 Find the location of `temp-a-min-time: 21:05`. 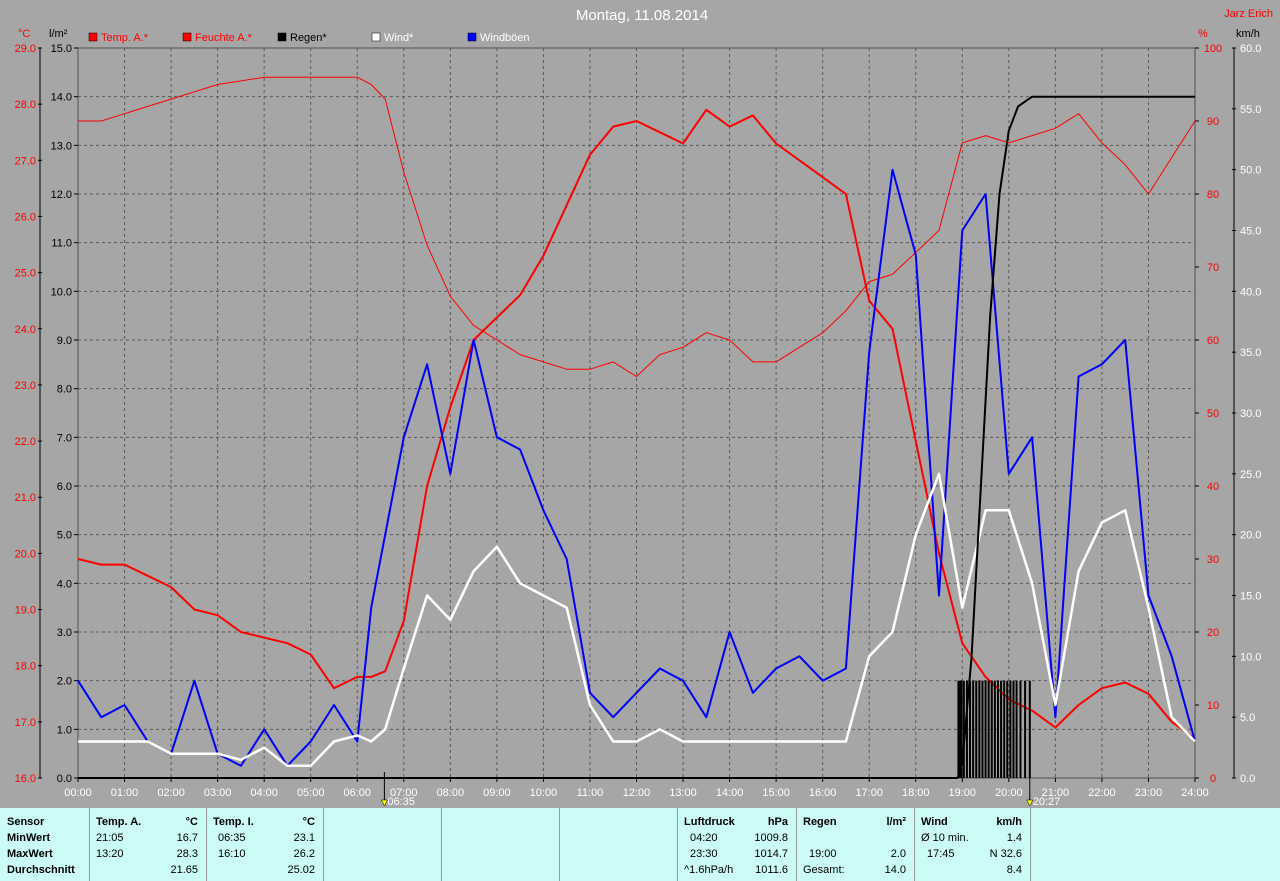

temp-a-min-time: 21:05 is located at coordinates (110, 838).